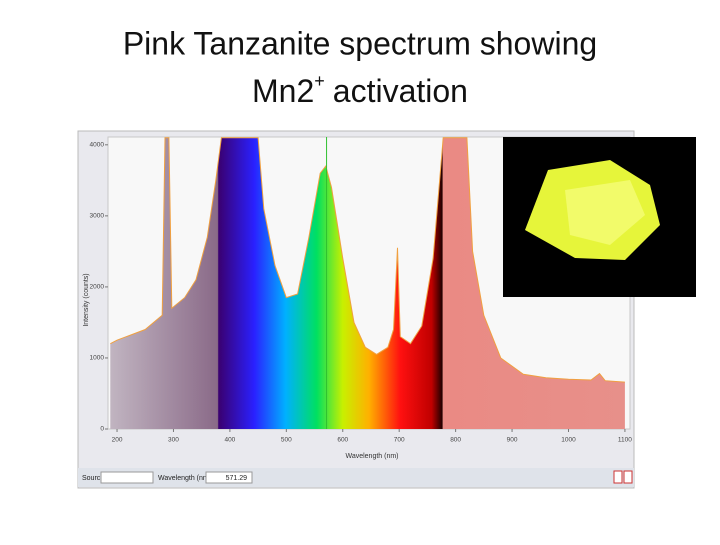 This screenshot has height=545, width=720. I want to click on x-tick-label: 1100, so click(625, 440).